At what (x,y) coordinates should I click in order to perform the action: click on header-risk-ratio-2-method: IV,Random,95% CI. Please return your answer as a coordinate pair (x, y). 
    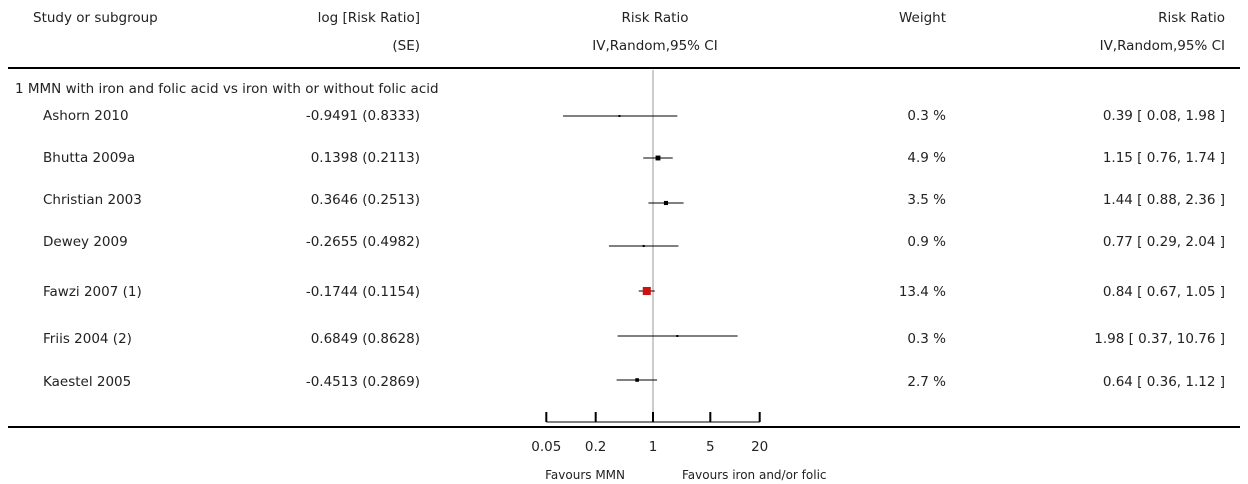
    Looking at the image, I should click on (1162, 46).